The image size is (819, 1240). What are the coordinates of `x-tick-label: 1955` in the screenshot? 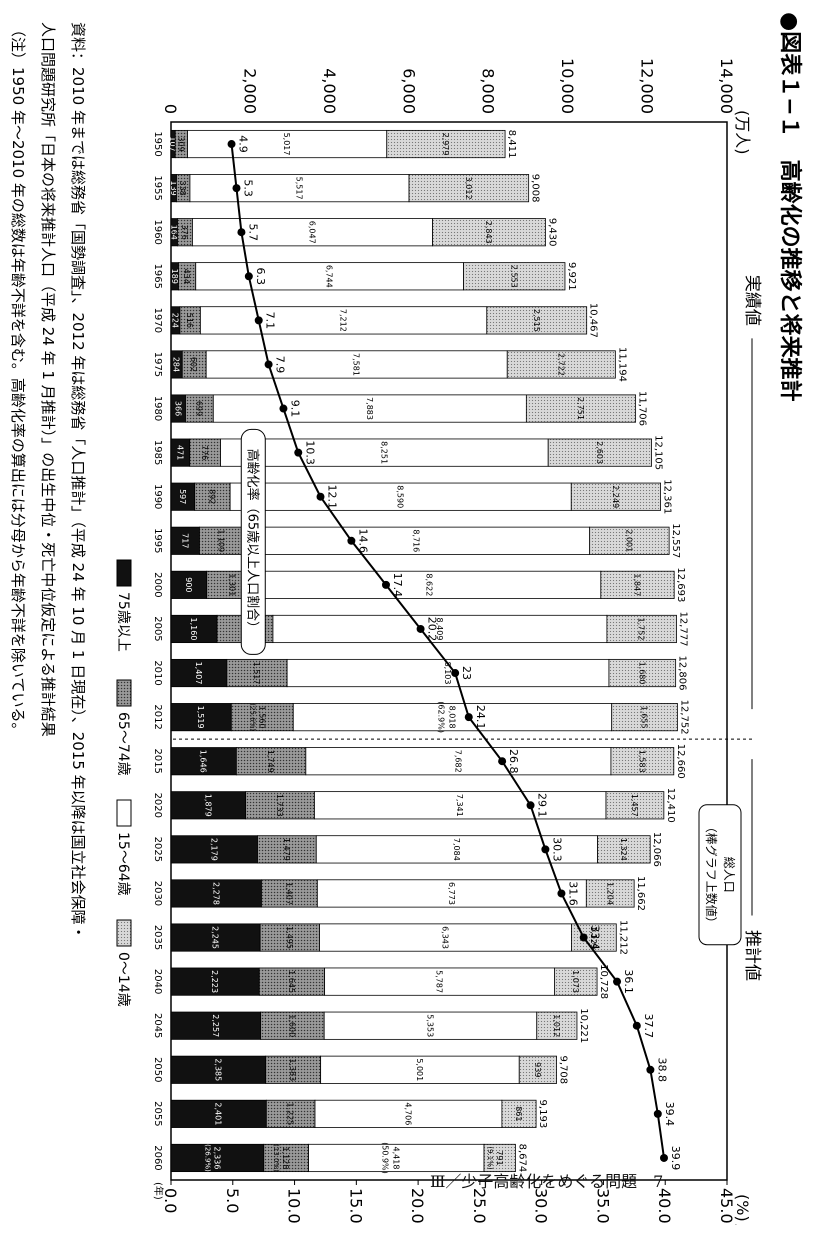 It's located at (157, 187).